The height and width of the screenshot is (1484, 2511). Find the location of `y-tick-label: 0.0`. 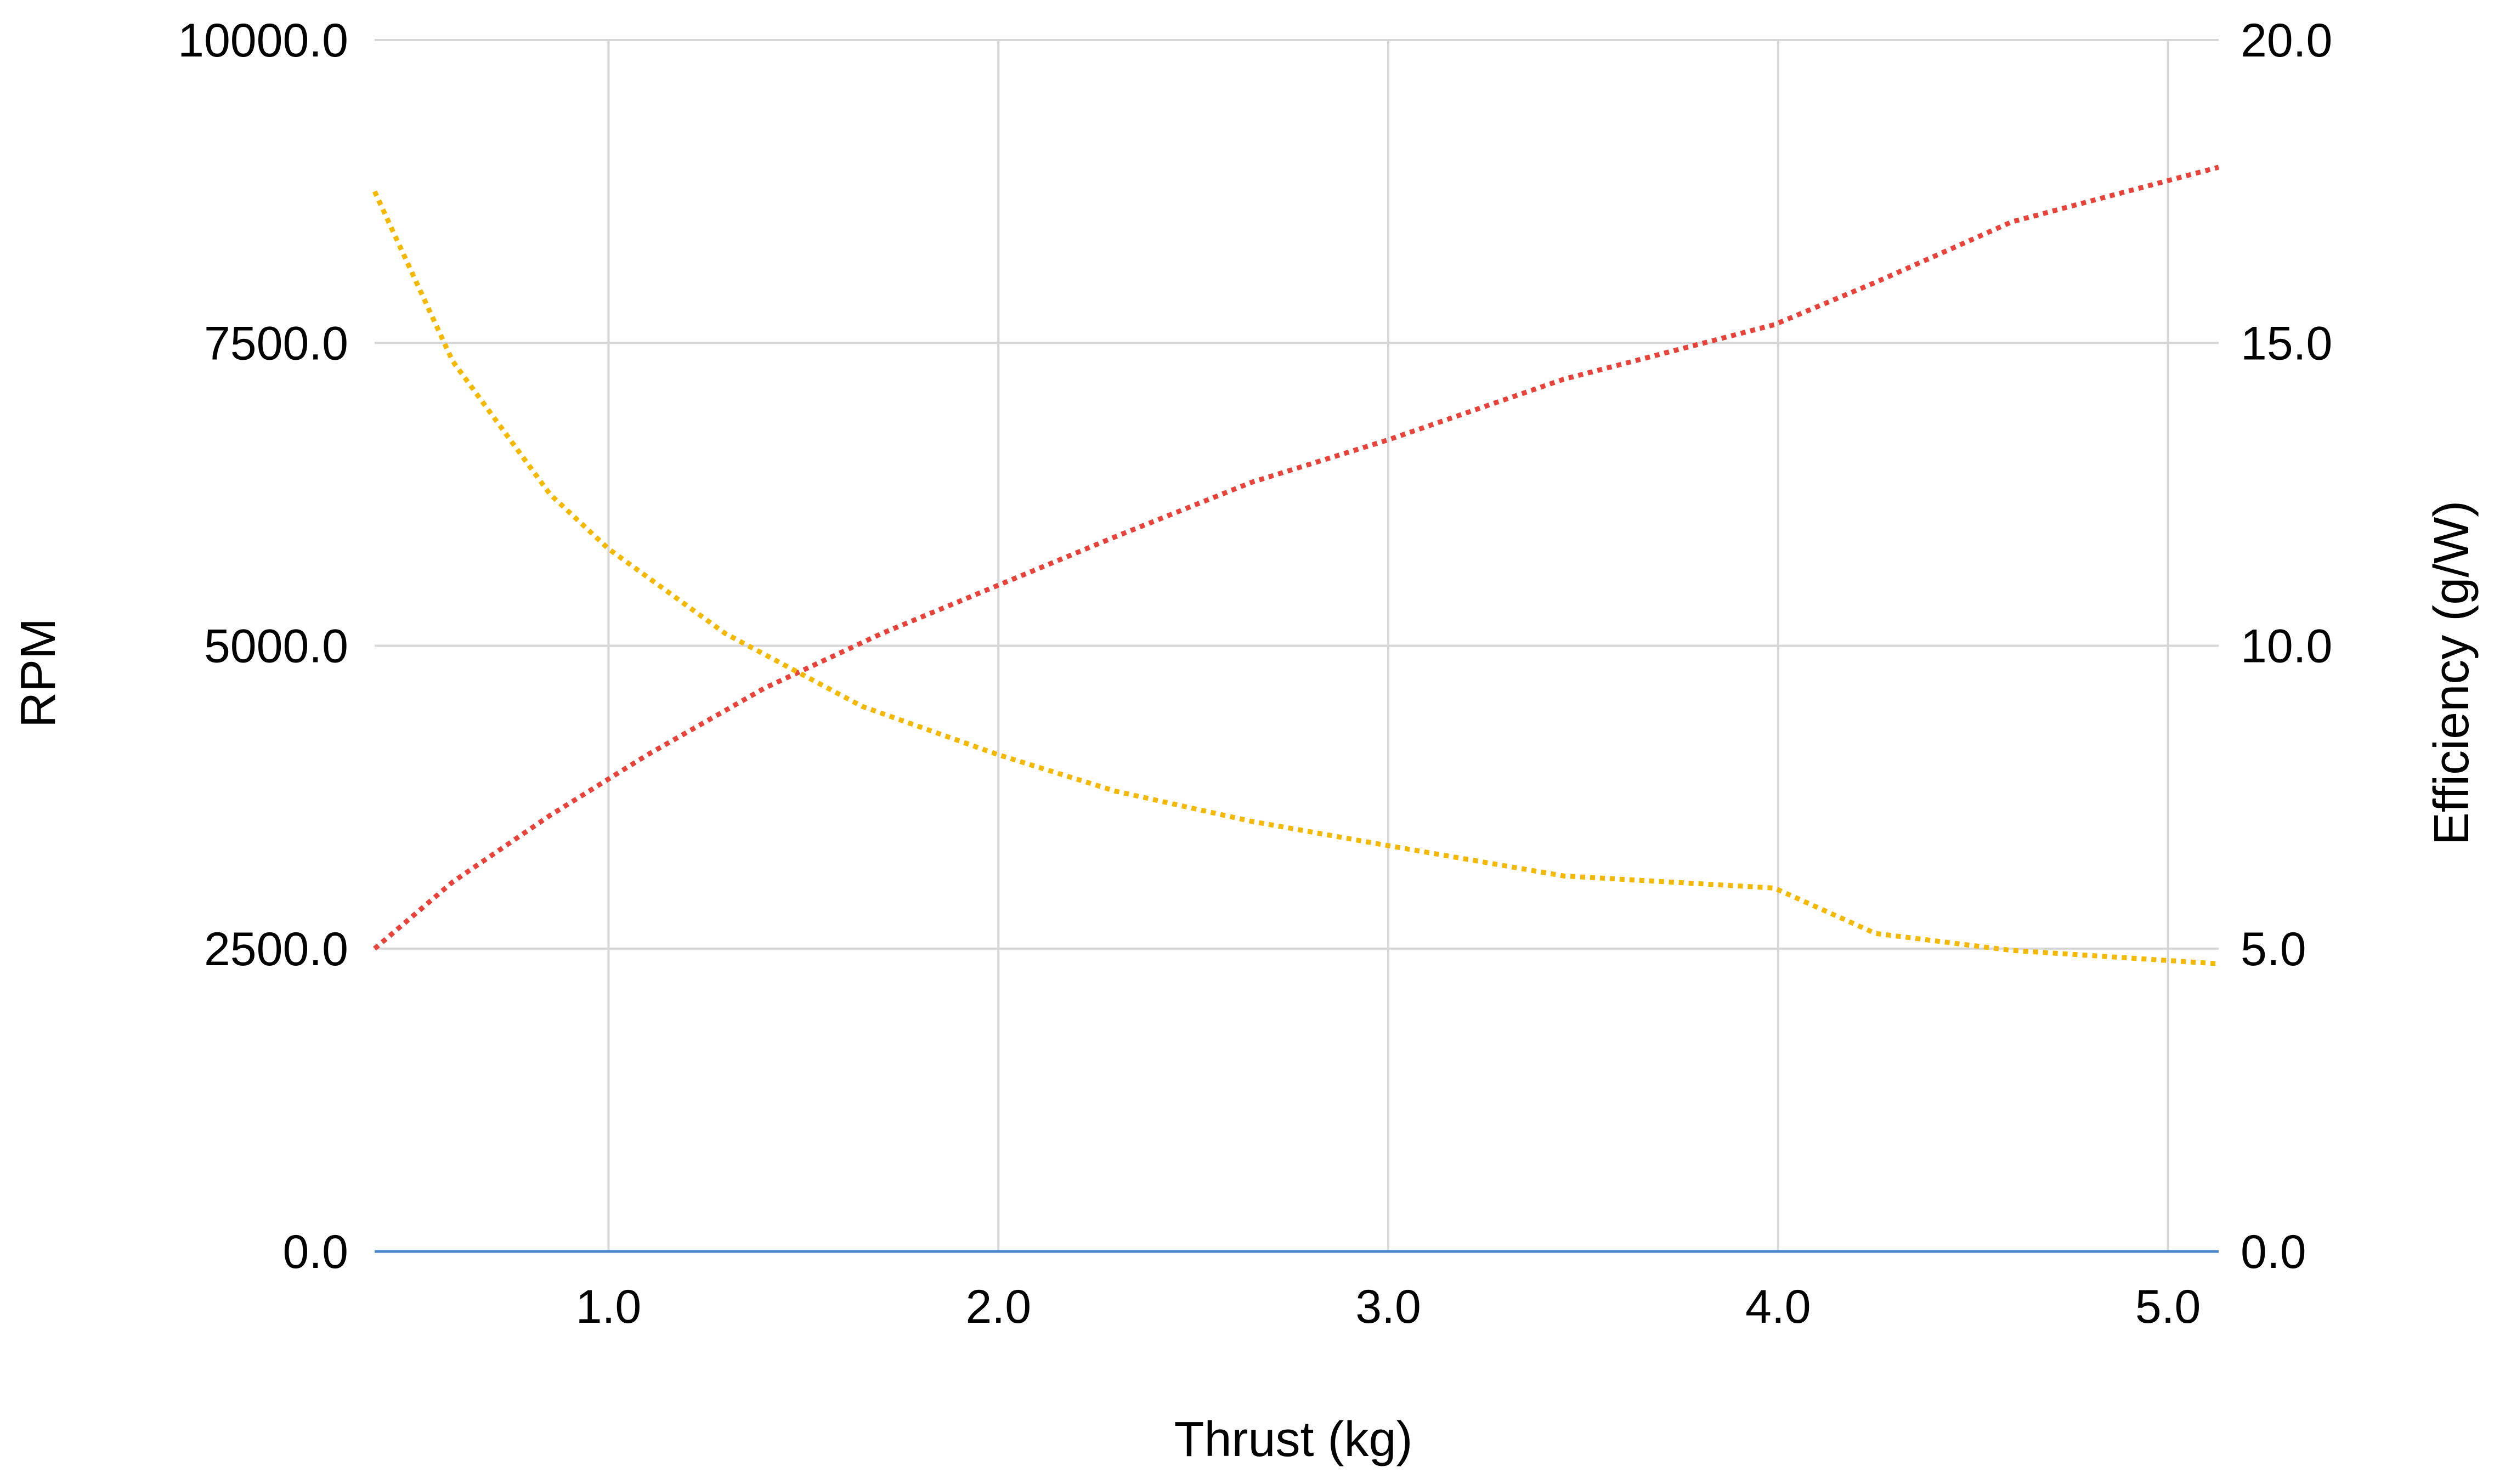

y-tick-label: 0.0 is located at coordinates (315, 1252).